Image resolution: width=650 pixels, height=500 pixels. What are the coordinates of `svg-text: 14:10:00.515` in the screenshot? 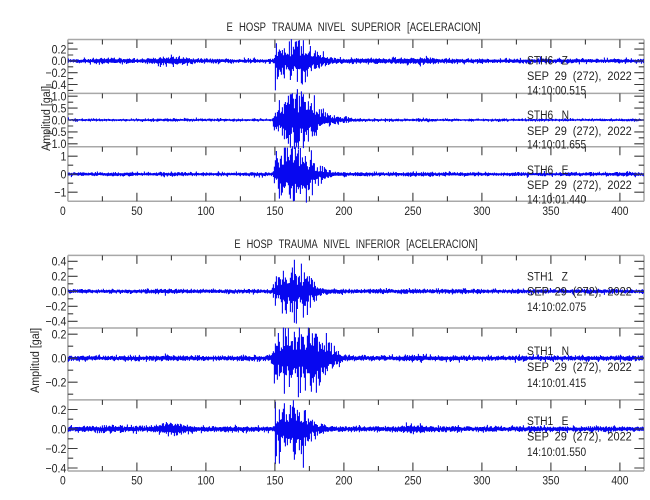 It's located at (556, 91).